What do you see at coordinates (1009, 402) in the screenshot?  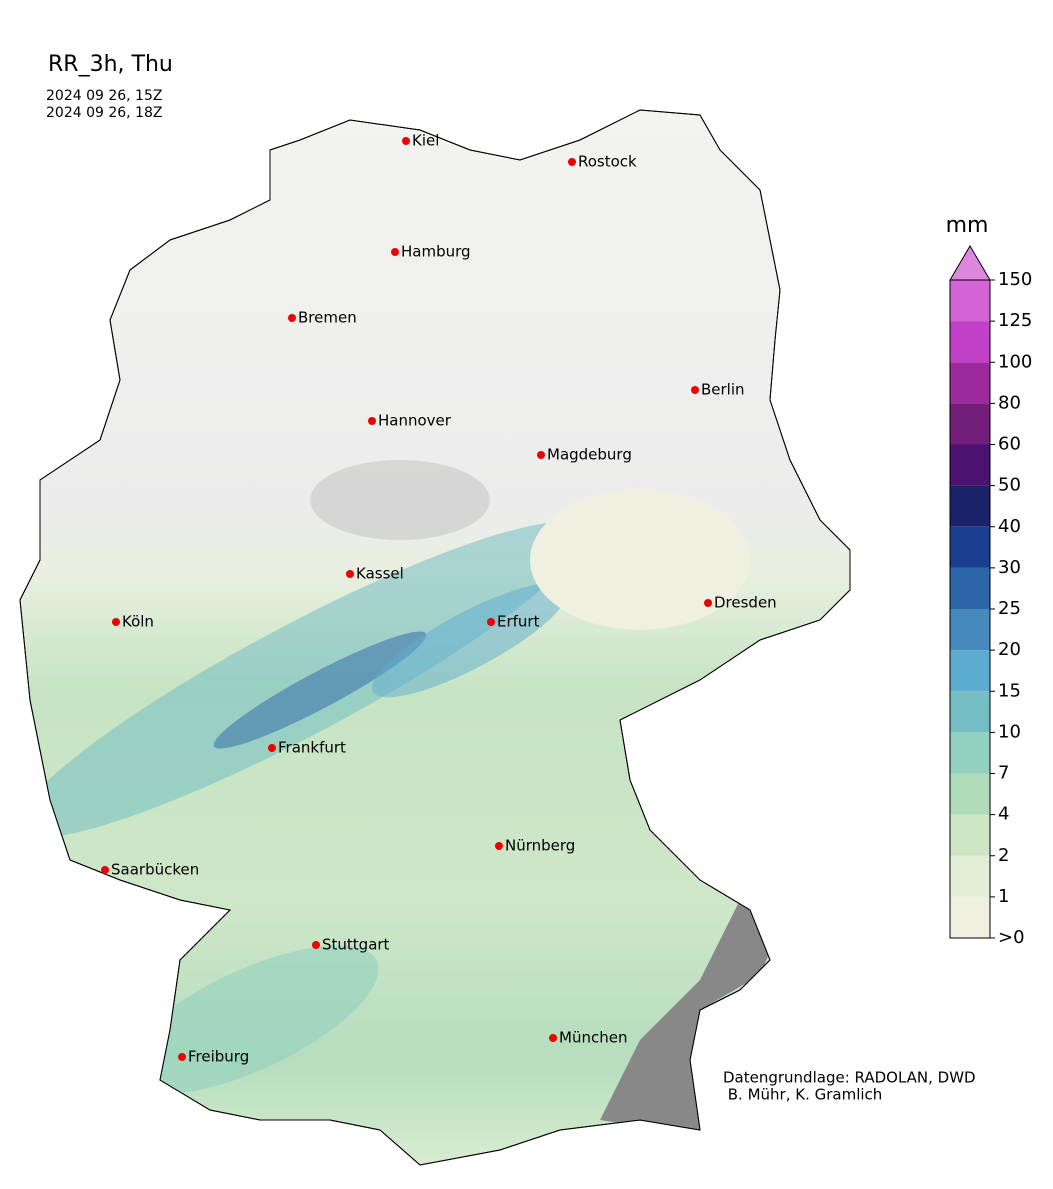 I see `colorbar-label: 80` at bounding box center [1009, 402].